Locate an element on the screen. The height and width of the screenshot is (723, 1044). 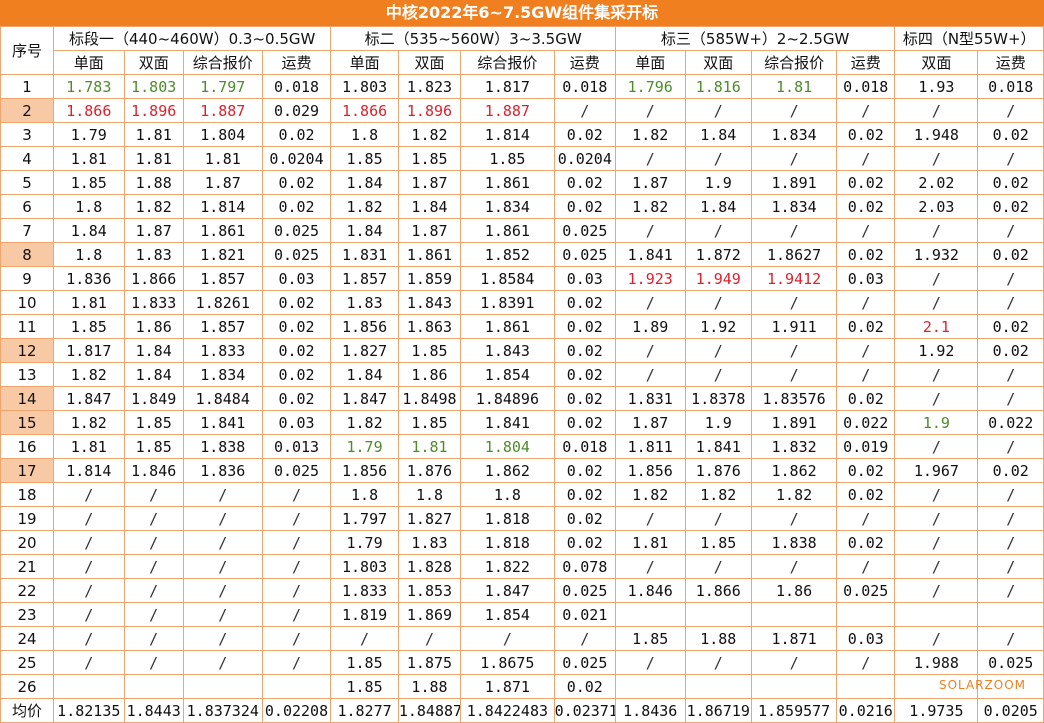
header-sub: 综合报价 is located at coordinates (794, 62).